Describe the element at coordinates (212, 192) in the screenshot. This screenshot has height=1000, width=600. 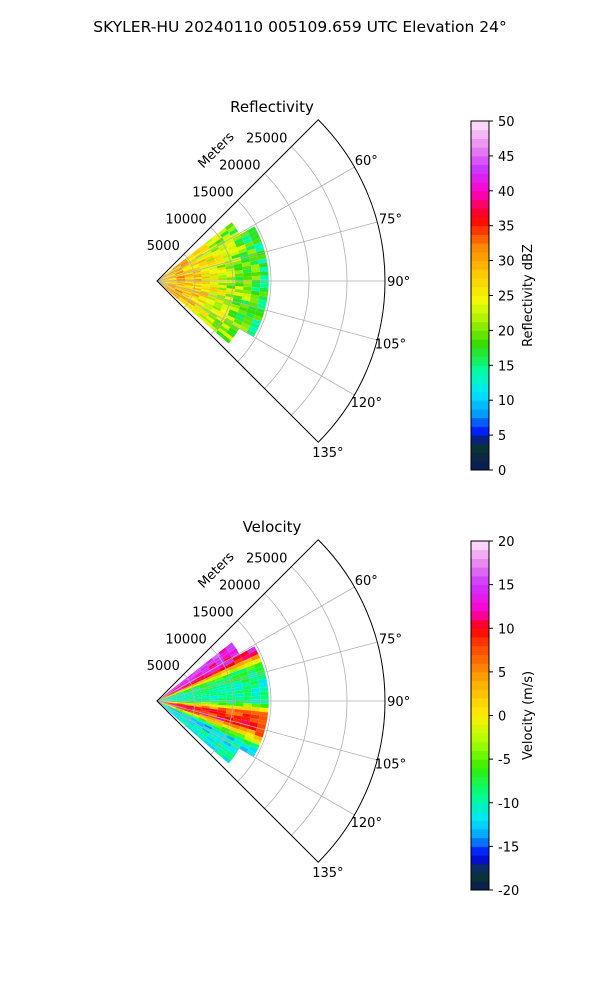
I see `range-tick-label: 15000` at that location.